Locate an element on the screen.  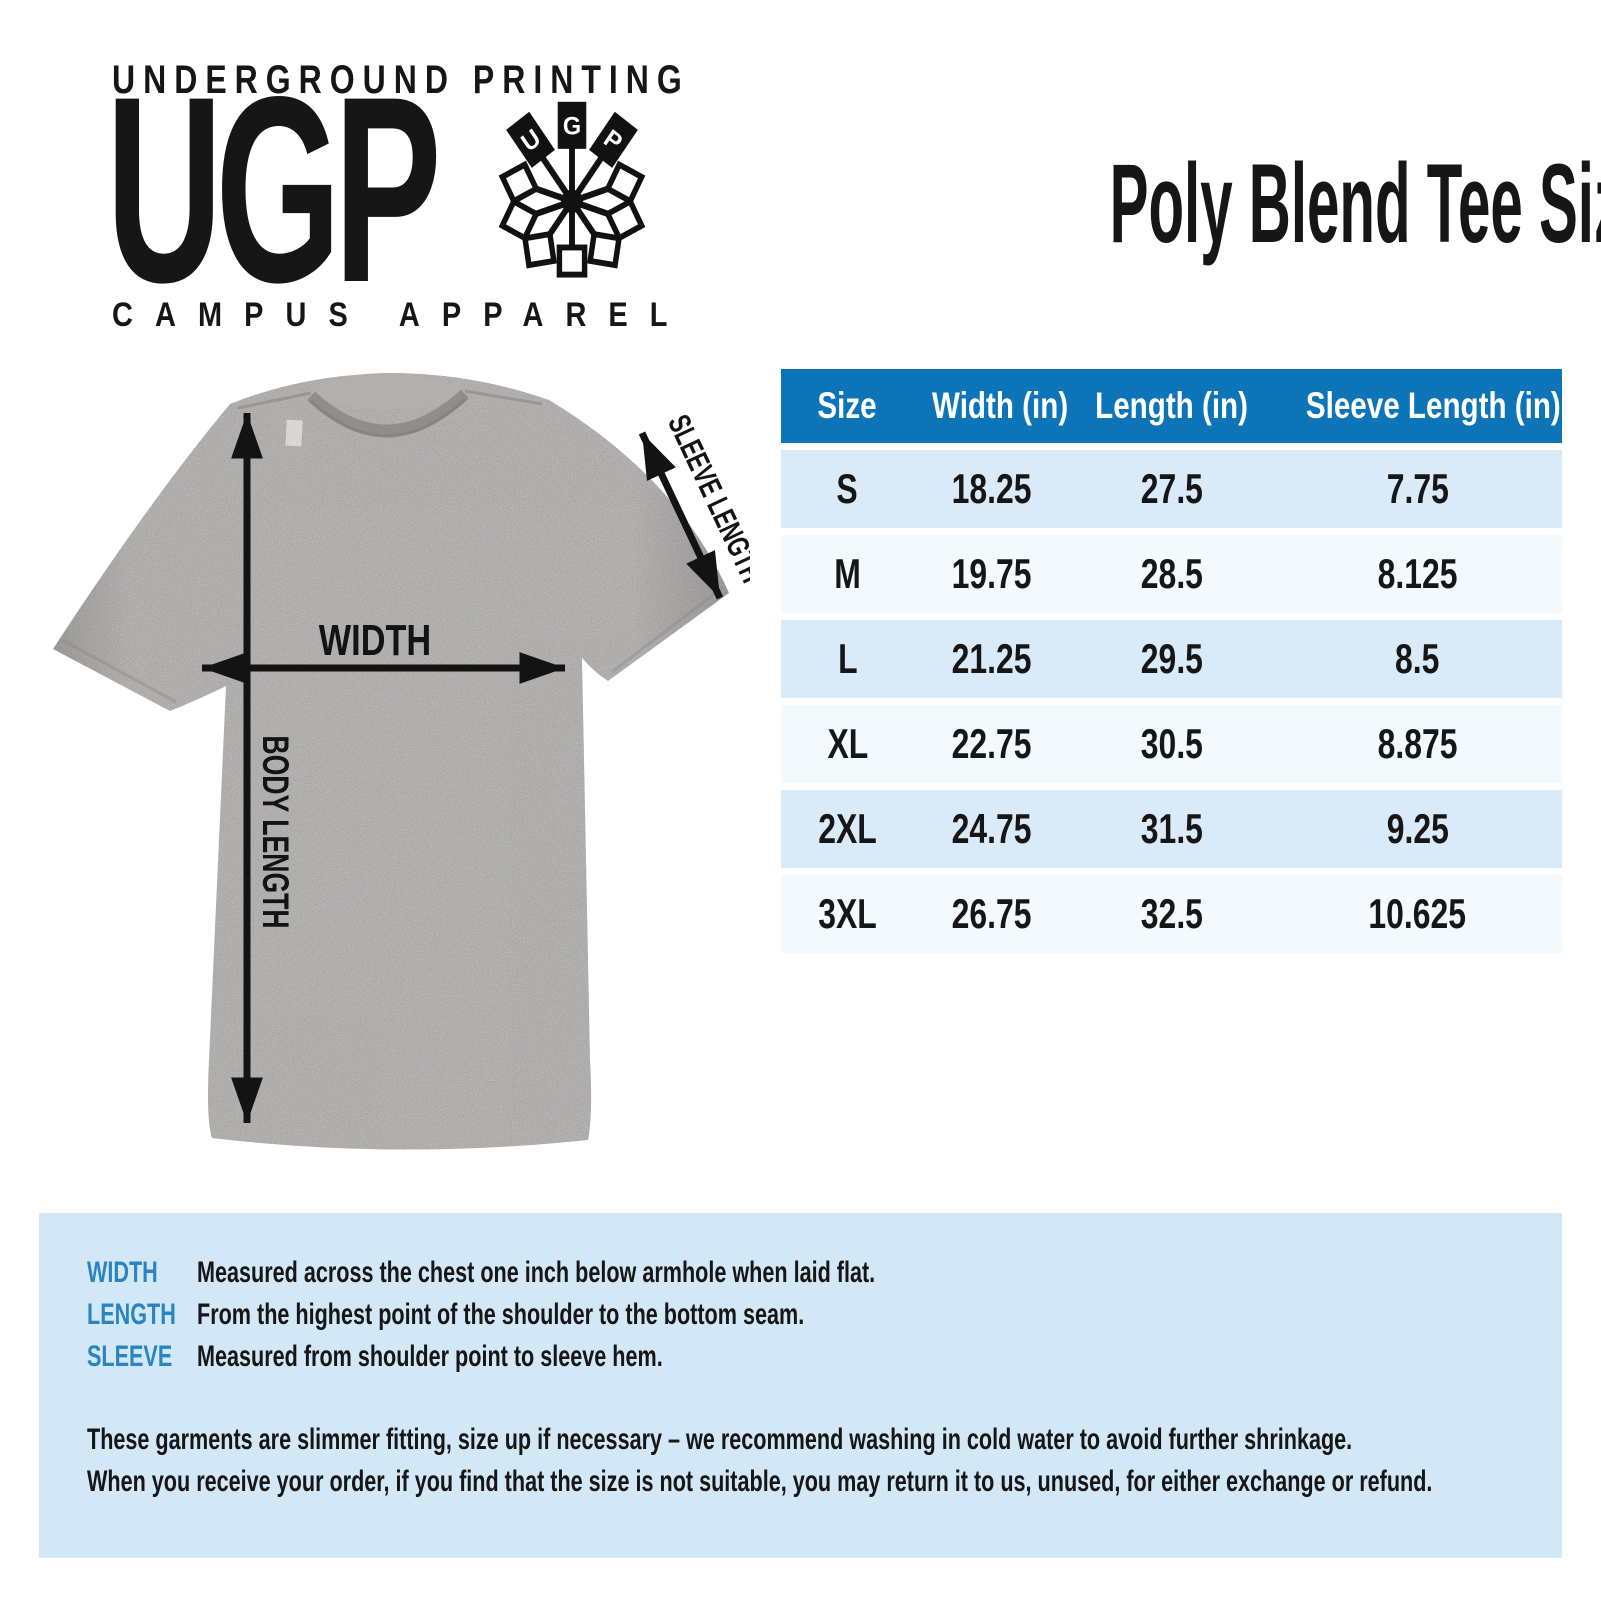
definition-term: WIDTH is located at coordinates (122, 1272).